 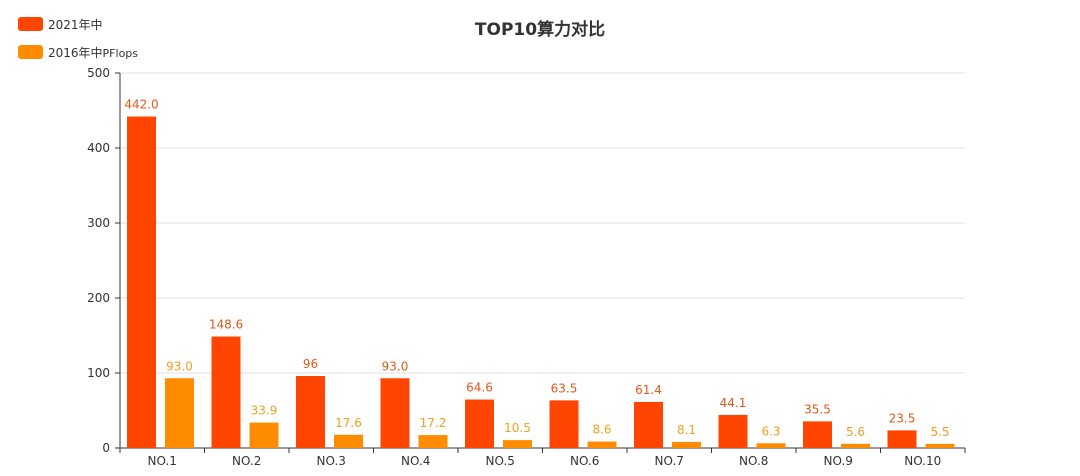 What do you see at coordinates (669, 461) in the screenshot?
I see `x-tick-label: NO.7` at bounding box center [669, 461].